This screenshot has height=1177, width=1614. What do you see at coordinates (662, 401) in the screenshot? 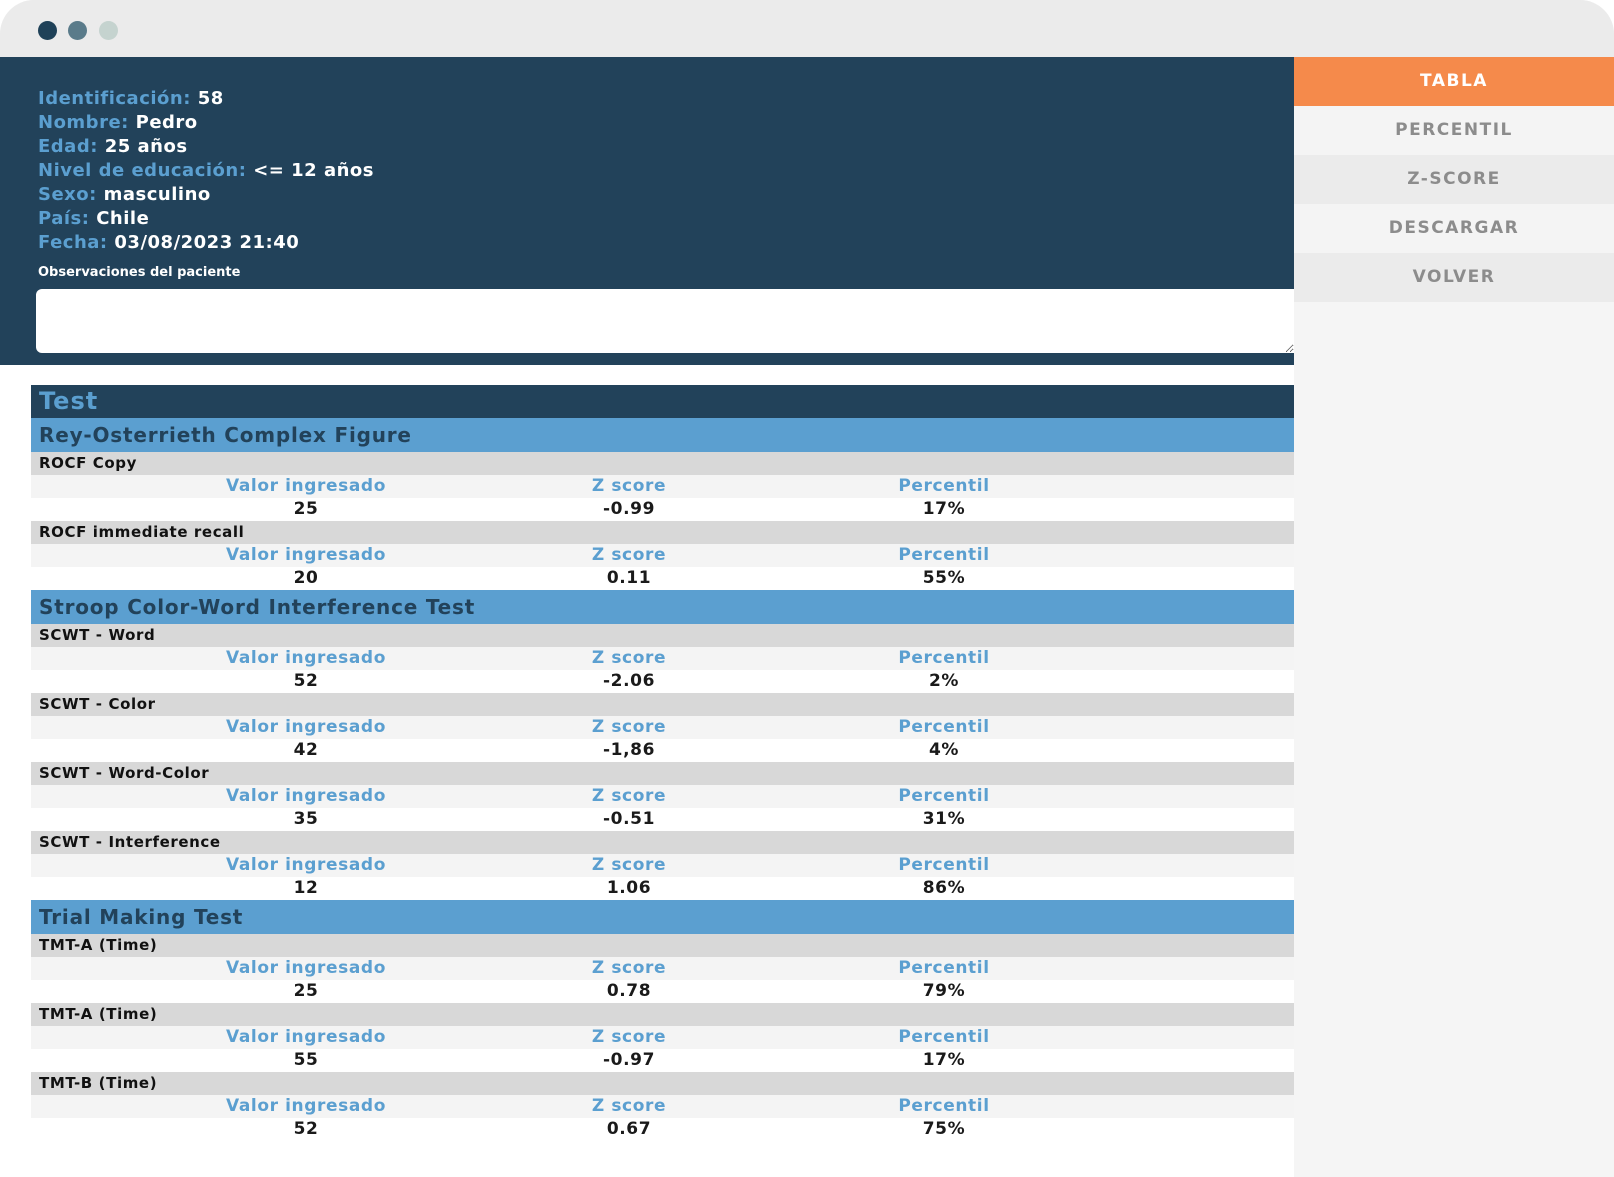
I see `table-title: Test` at bounding box center [662, 401].